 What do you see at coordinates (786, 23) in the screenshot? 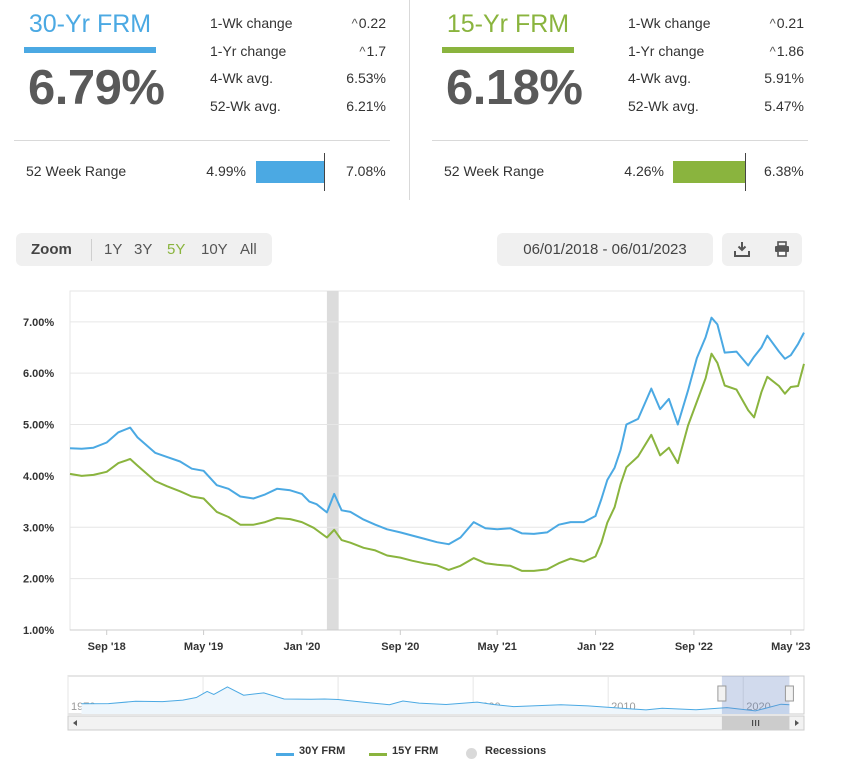
I see `stat-value: ^0.21` at bounding box center [786, 23].